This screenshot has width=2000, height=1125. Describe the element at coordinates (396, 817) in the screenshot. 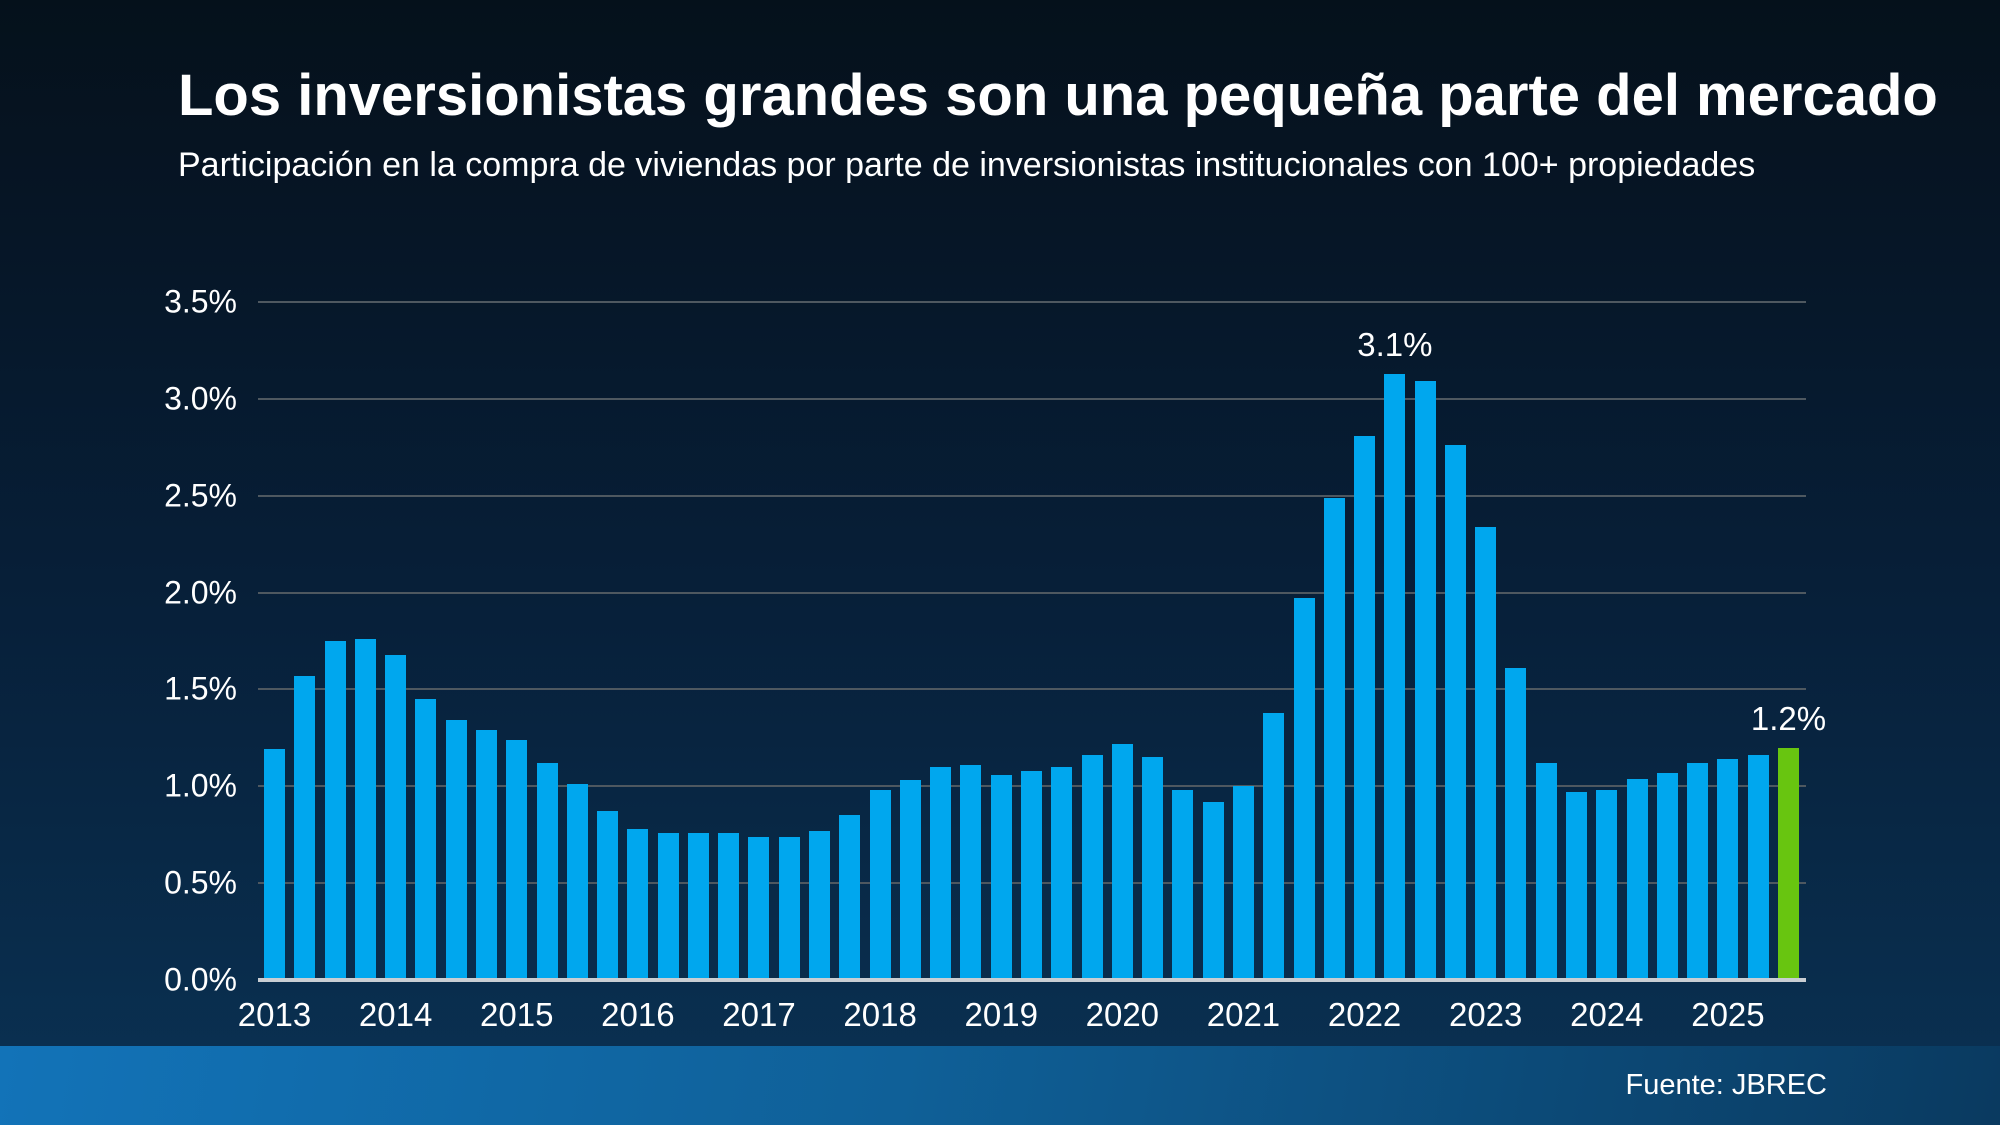

I see `bar-2014-q1` at that location.